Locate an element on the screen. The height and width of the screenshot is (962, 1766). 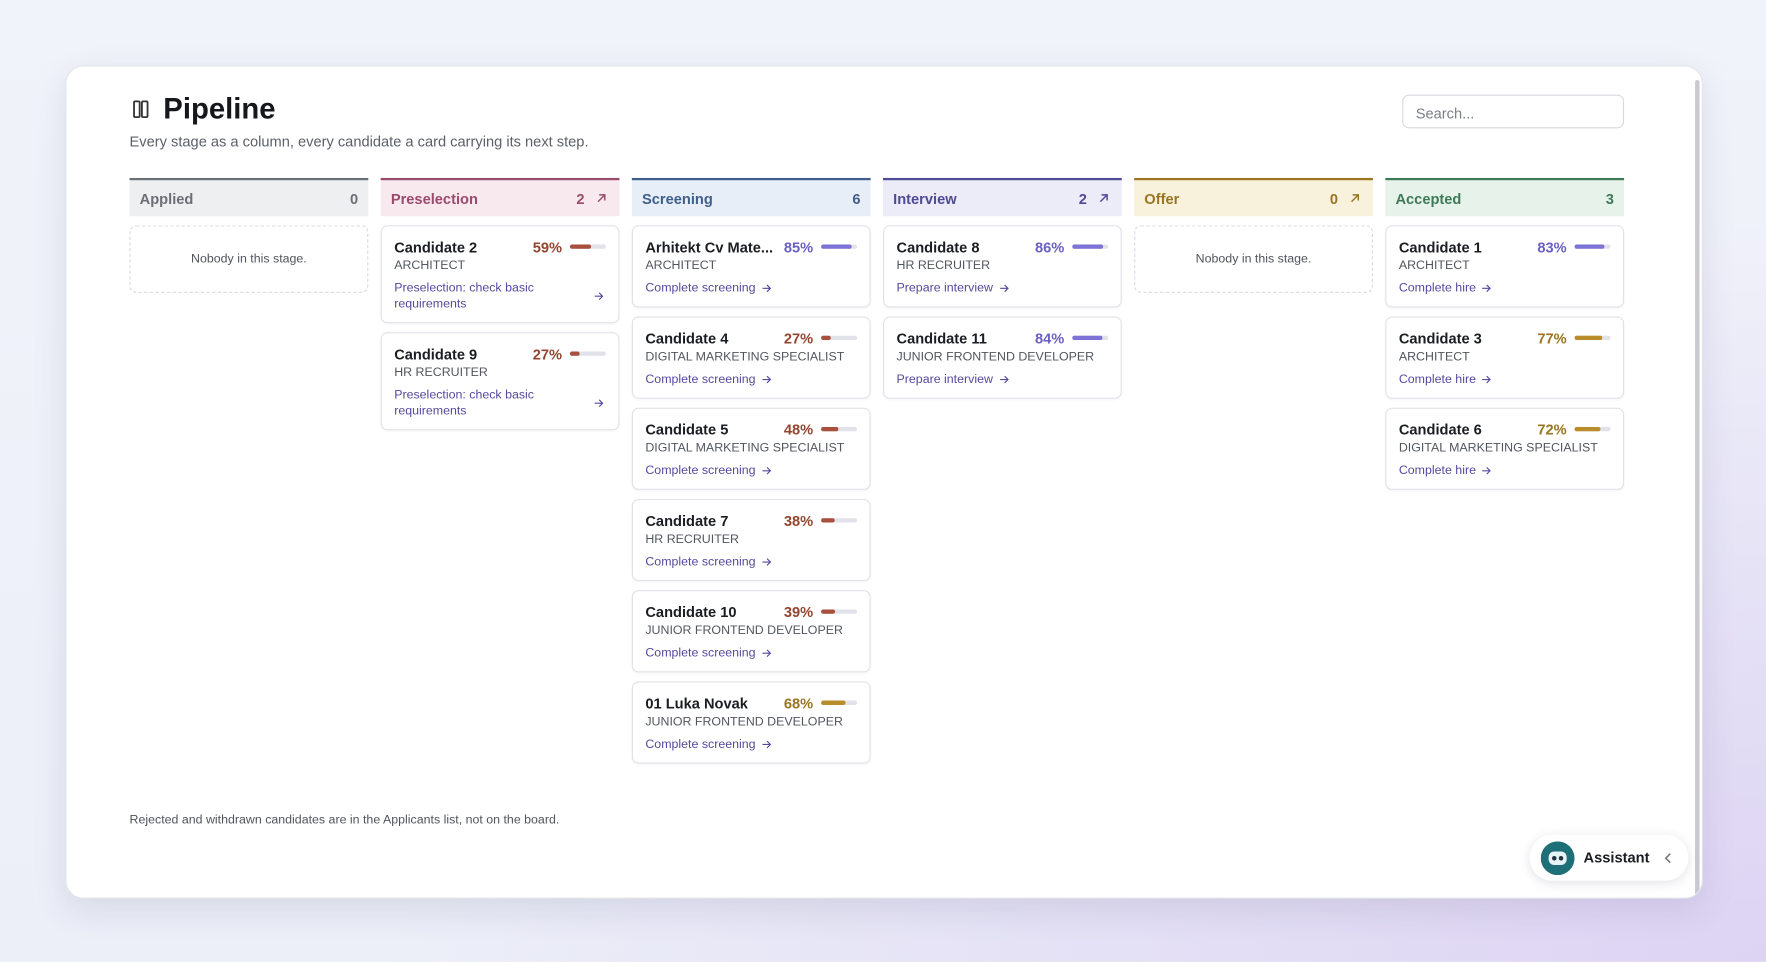
score: 59% is located at coordinates (547, 247).